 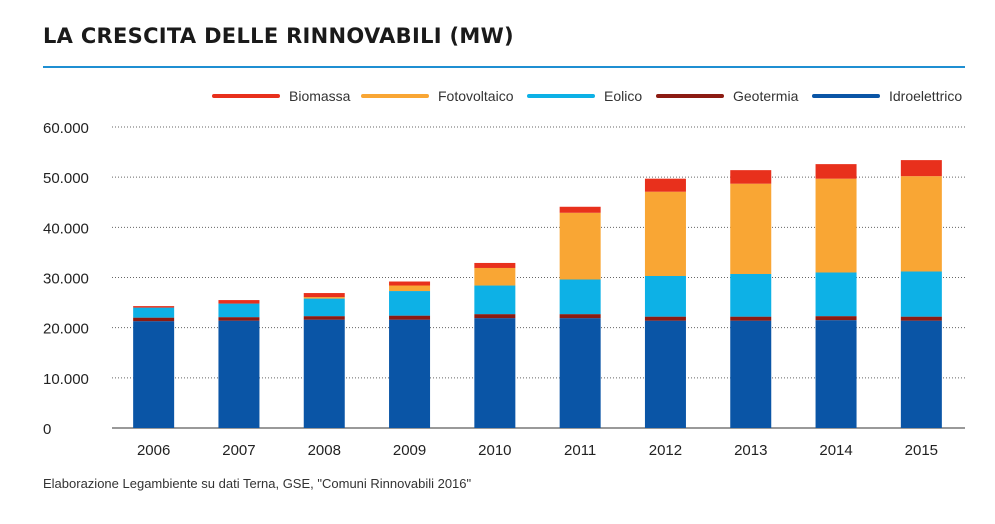 I want to click on legend-item-eolico: Eolico, so click(x=584, y=96).